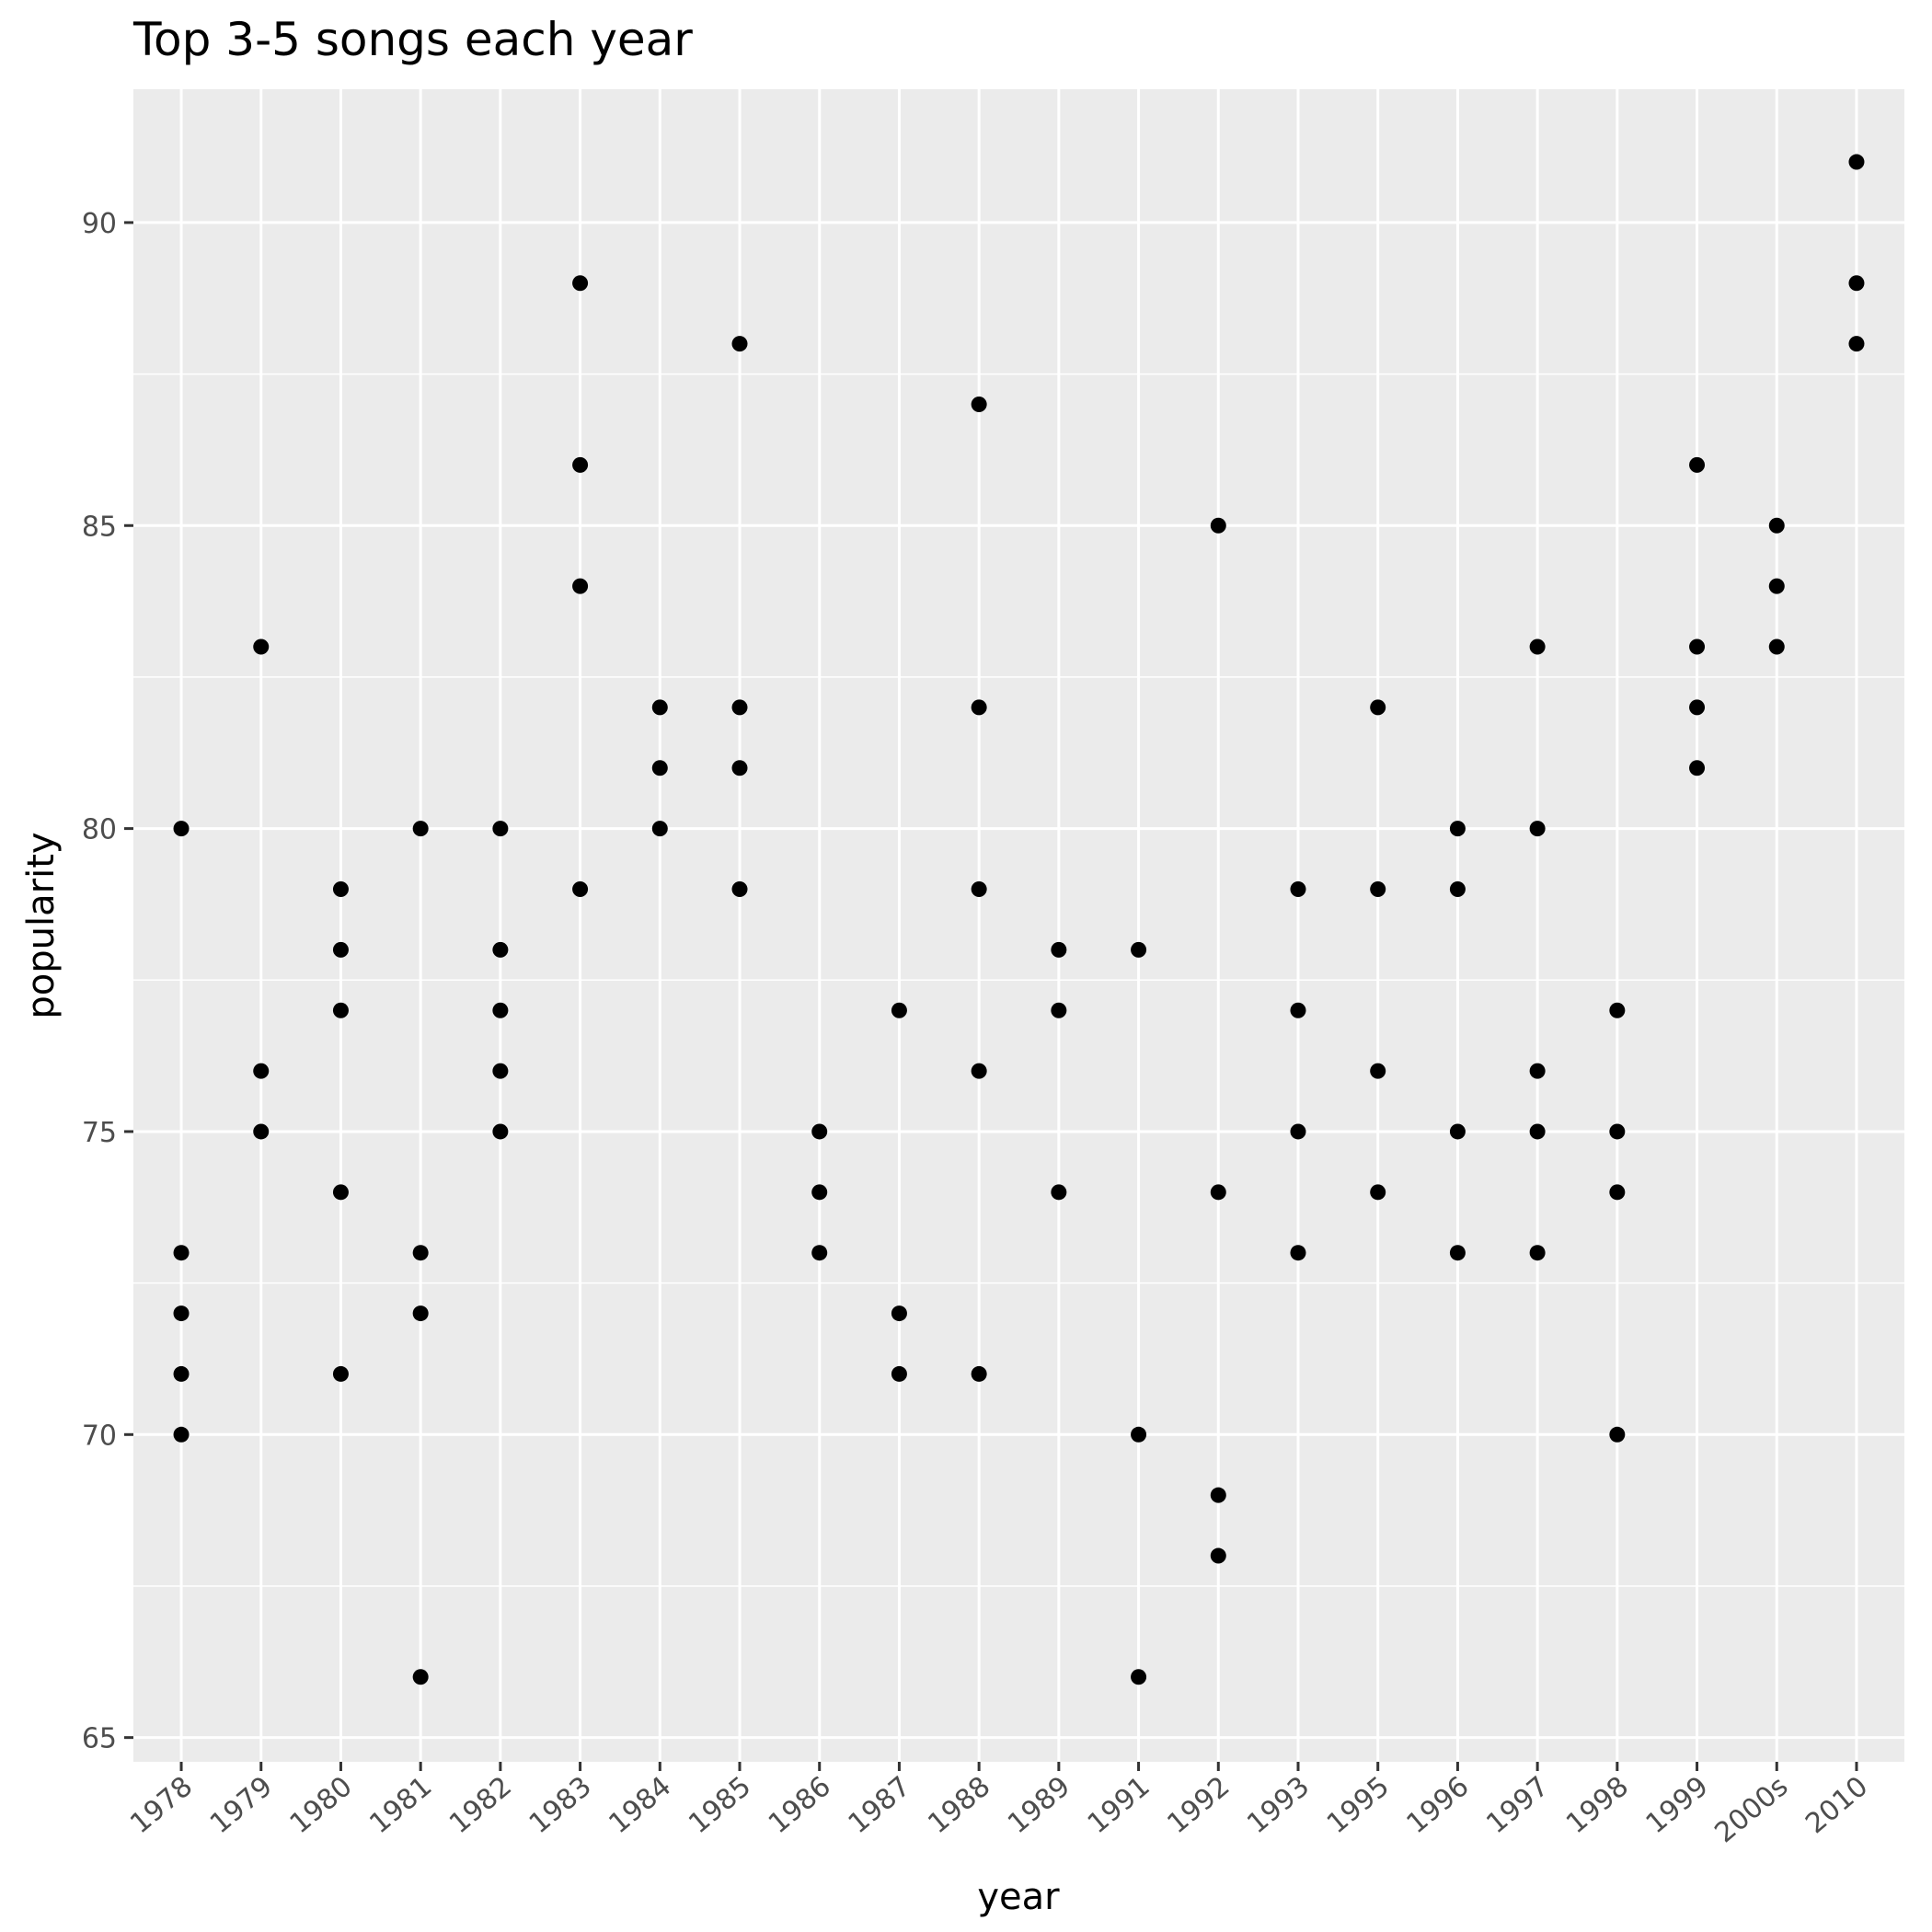 Image resolution: width=1932 pixels, height=1932 pixels. Describe the element at coordinates (1358, 1805) in the screenshot. I see `x-tick-label: 1995` at that location.